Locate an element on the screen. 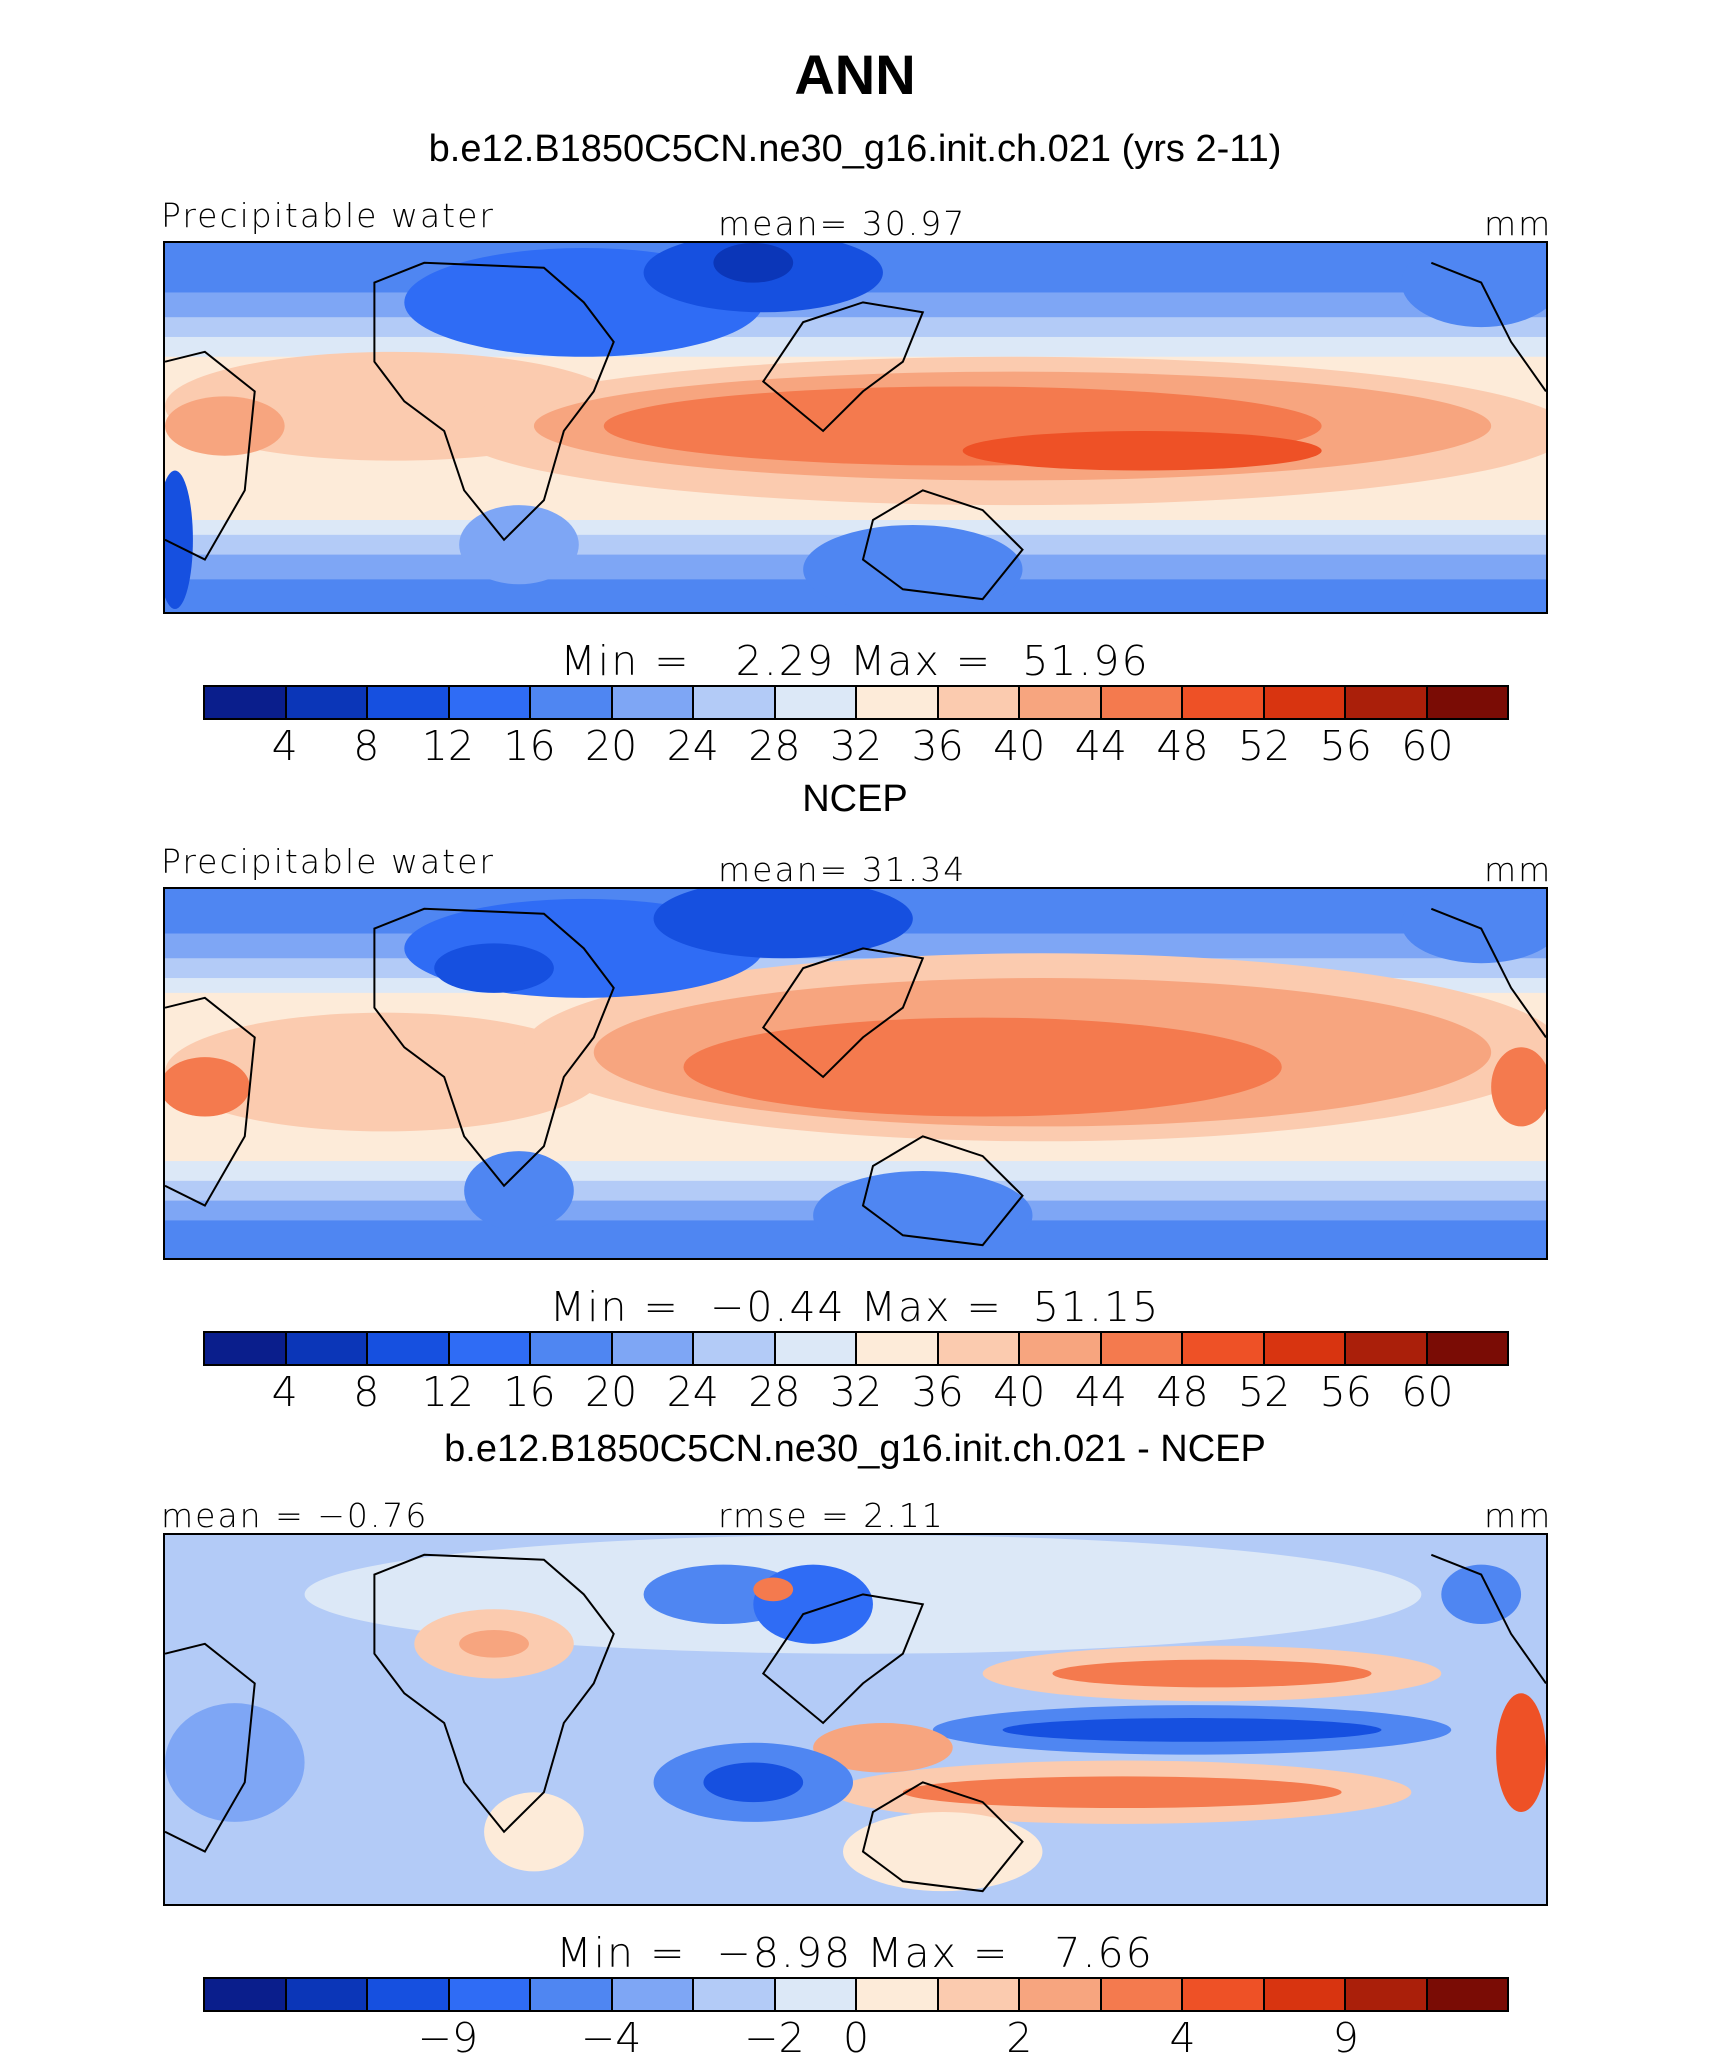 This screenshot has height=2067, width=1710. panel-1-map-canvas is located at coordinates (855, 427).